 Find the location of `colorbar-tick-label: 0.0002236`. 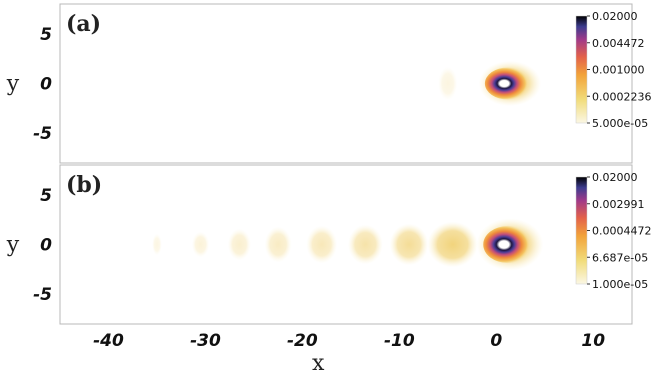

colorbar-tick-label: 0.0002236 is located at coordinates (622, 96).